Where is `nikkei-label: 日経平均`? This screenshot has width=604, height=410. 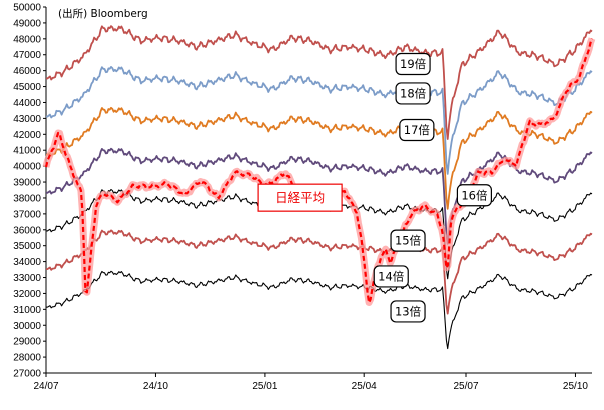
nikkei-label: 日経平均 is located at coordinates (300, 197).